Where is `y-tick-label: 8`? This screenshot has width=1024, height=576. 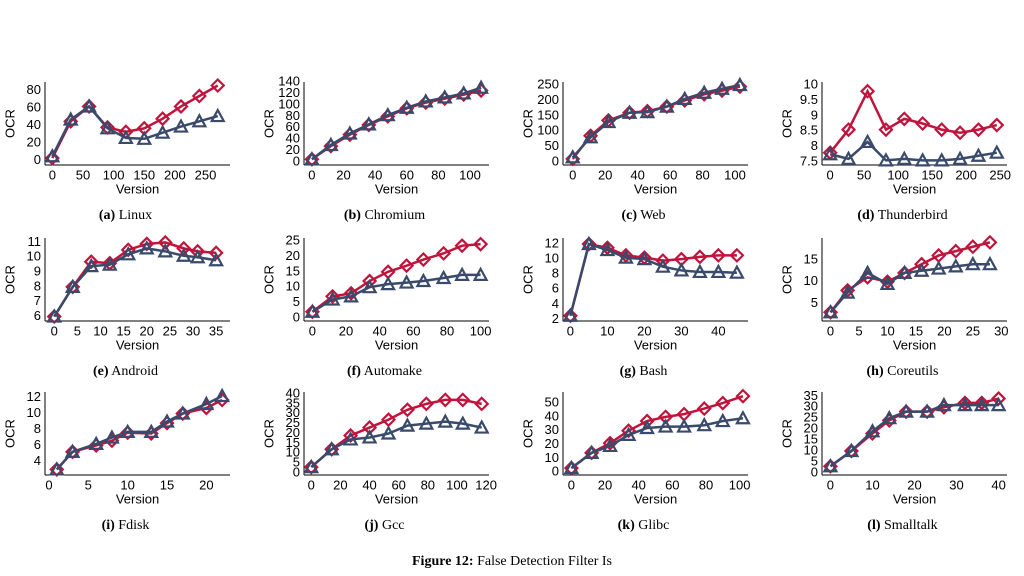
y-tick-label: 8 is located at coordinates (37, 285).